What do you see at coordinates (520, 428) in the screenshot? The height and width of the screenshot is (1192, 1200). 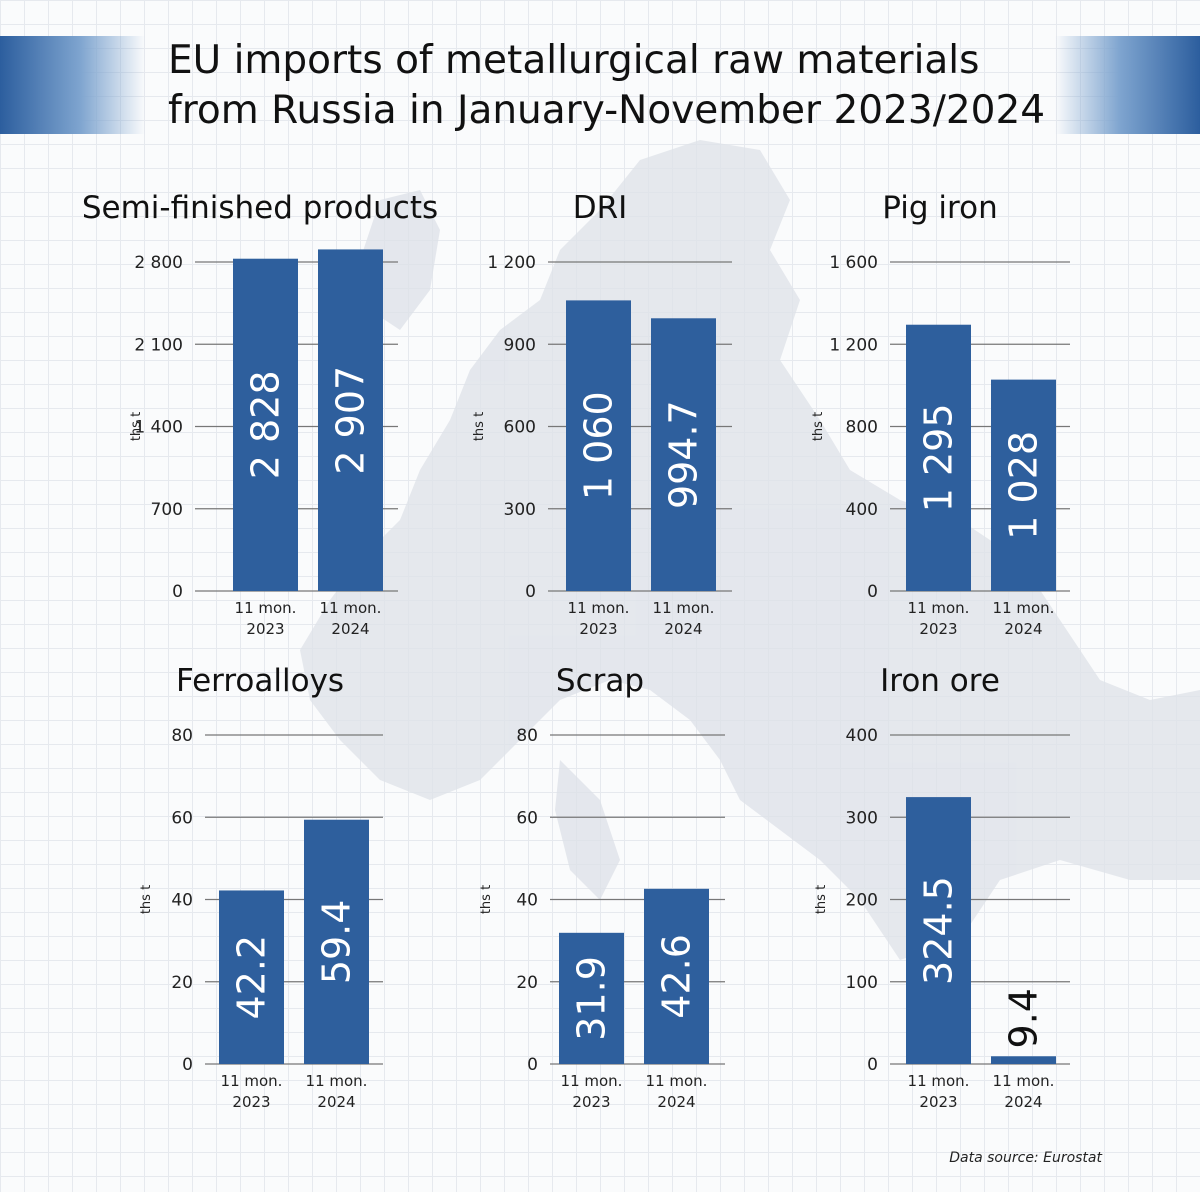 I see `y-tick-label: 600` at bounding box center [520, 428].